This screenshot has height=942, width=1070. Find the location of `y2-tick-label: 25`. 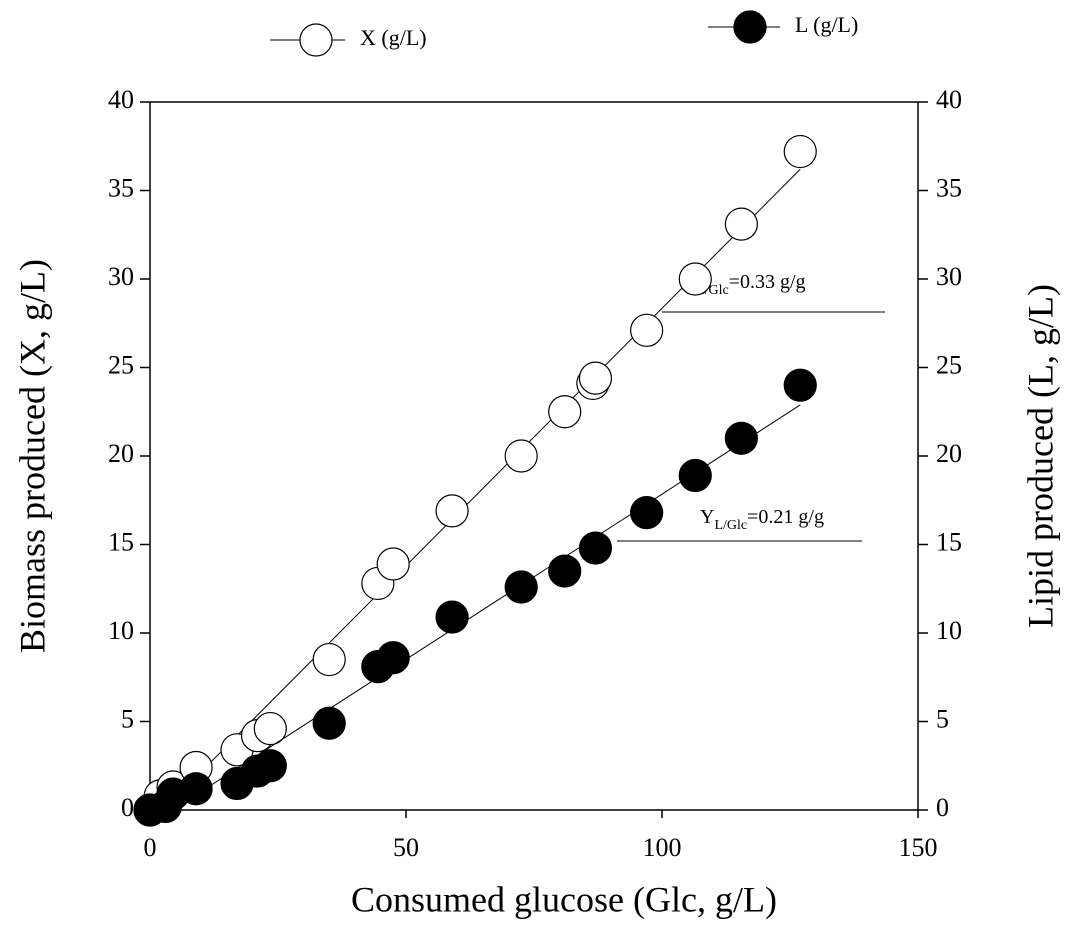

y2-tick-label: 25 is located at coordinates (949, 364).